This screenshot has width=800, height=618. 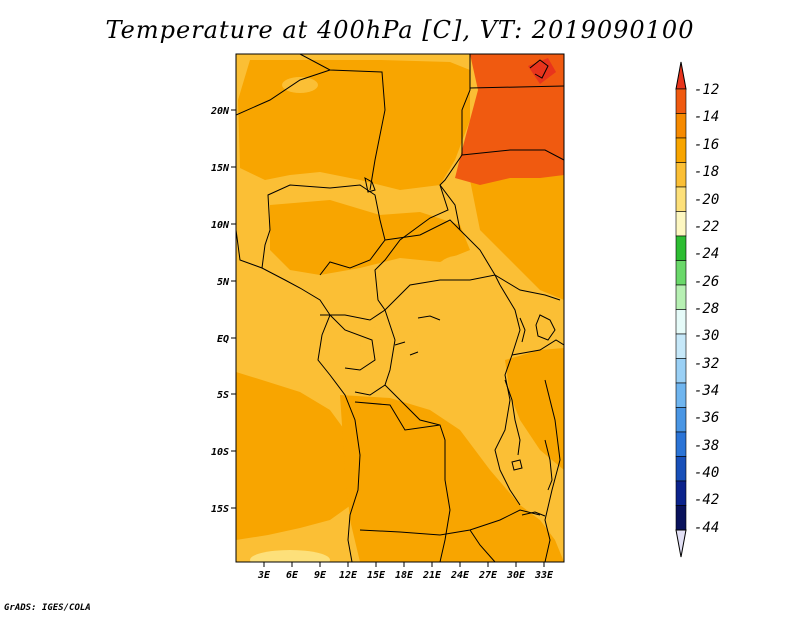 What do you see at coordinates (220, 509) in the screenshot?
I see `lat-tick-label: 15S` at bounding box center [220, 509].